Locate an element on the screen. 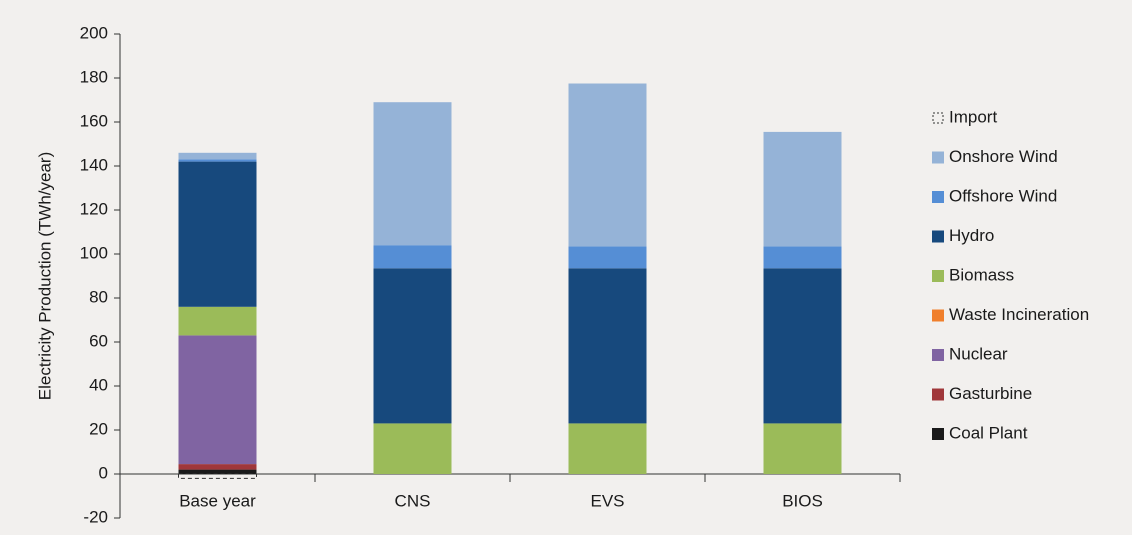 The height and width of the screenshot is (535, 1132). y-tick-label: -20 is located at coordinates (95, 516).